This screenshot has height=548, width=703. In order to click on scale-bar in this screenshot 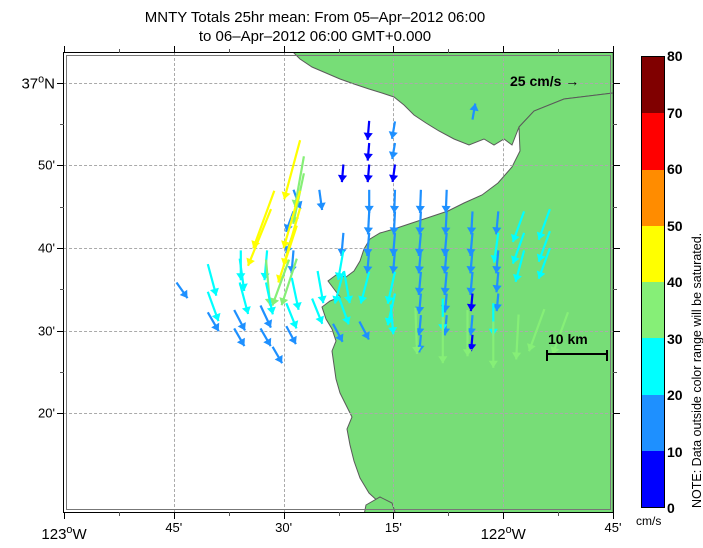, I will do `click(577, 355)`.